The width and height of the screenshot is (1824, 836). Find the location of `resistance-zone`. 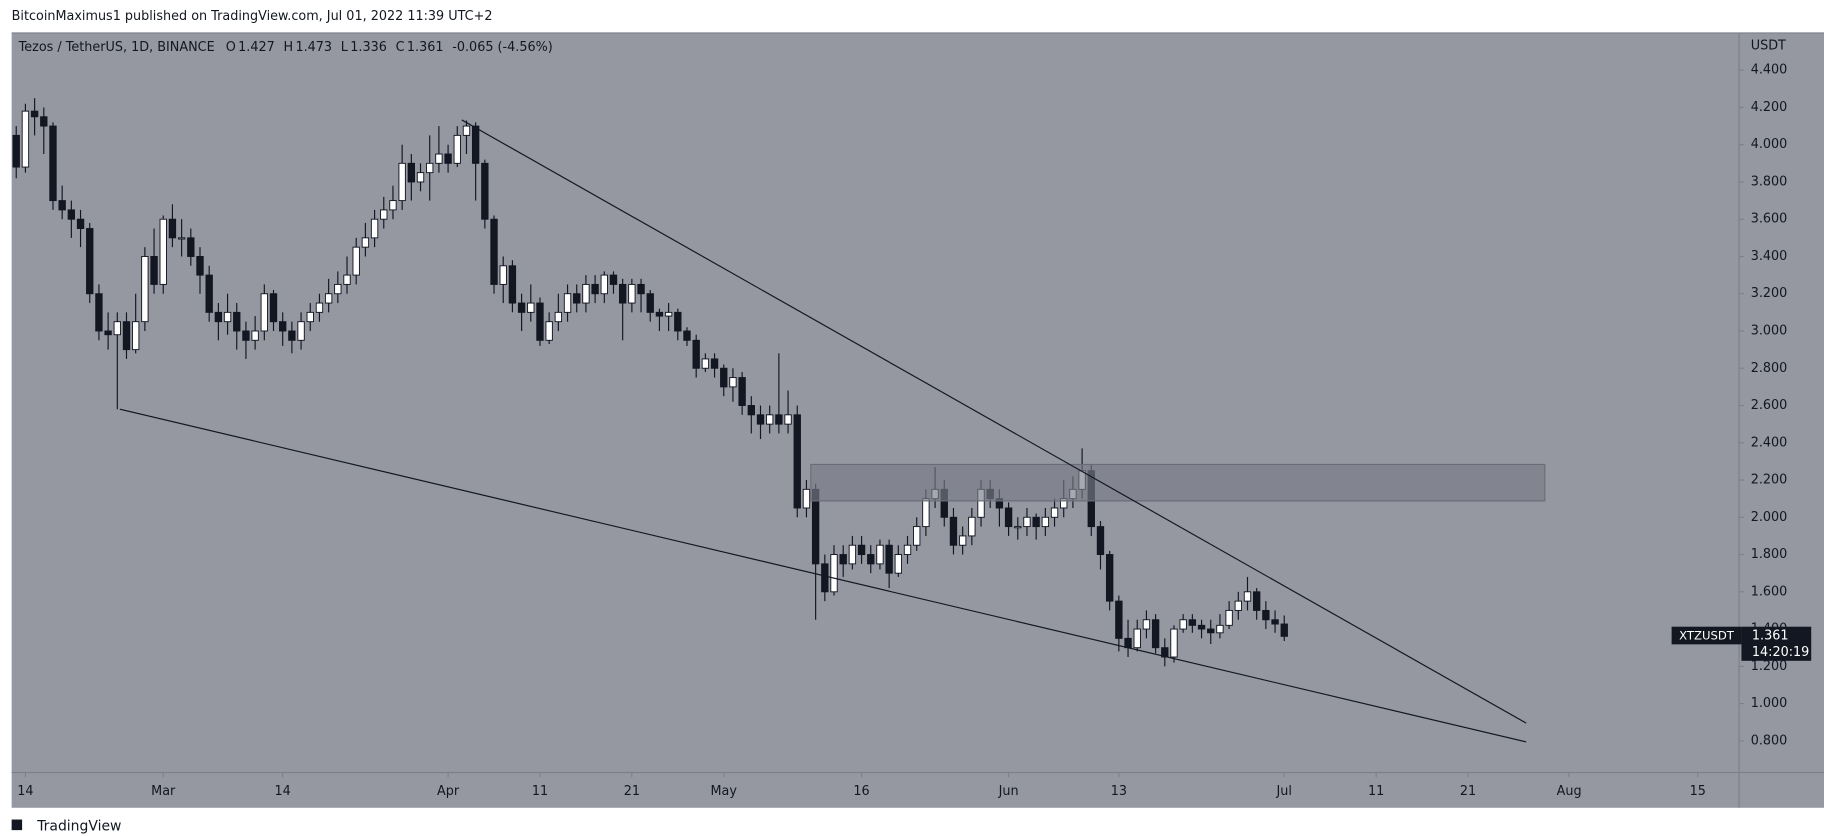

resistance-zone is located at coordinates (1178, 482).